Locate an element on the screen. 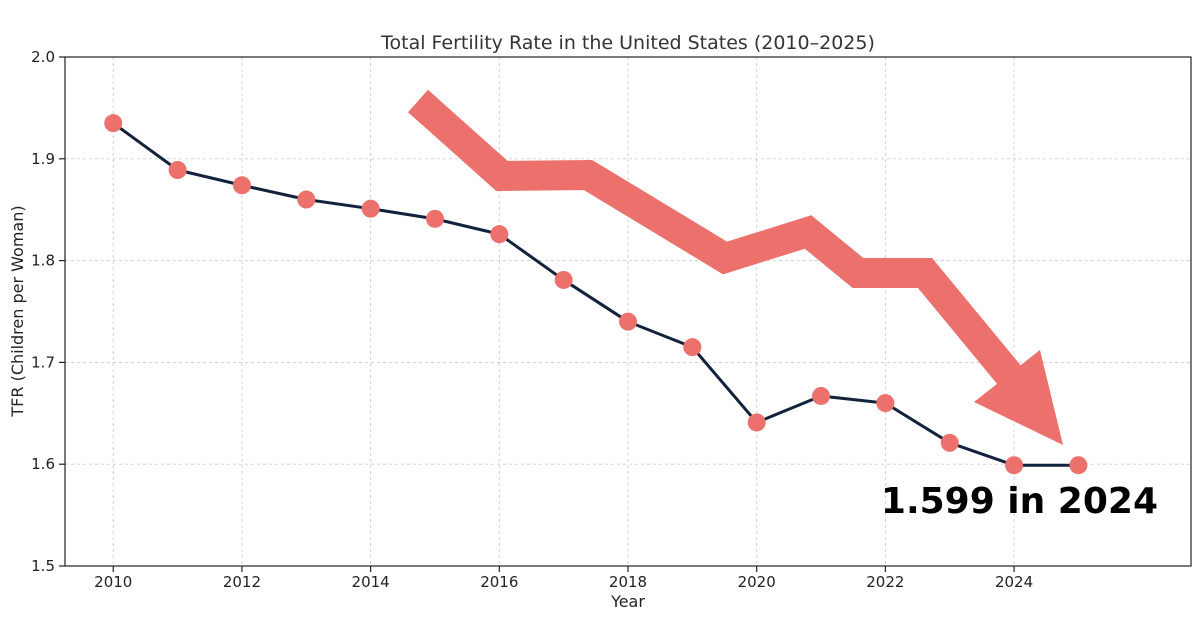  y-tick-label: 1.8 is located at coordinates (43, 261).